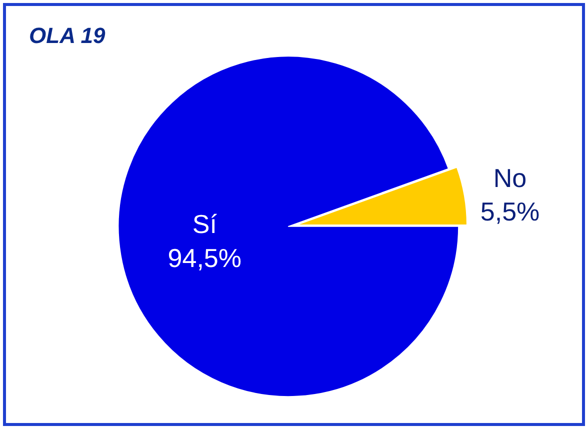  I want to click on data-label: 94,5%, so click(205, 257).